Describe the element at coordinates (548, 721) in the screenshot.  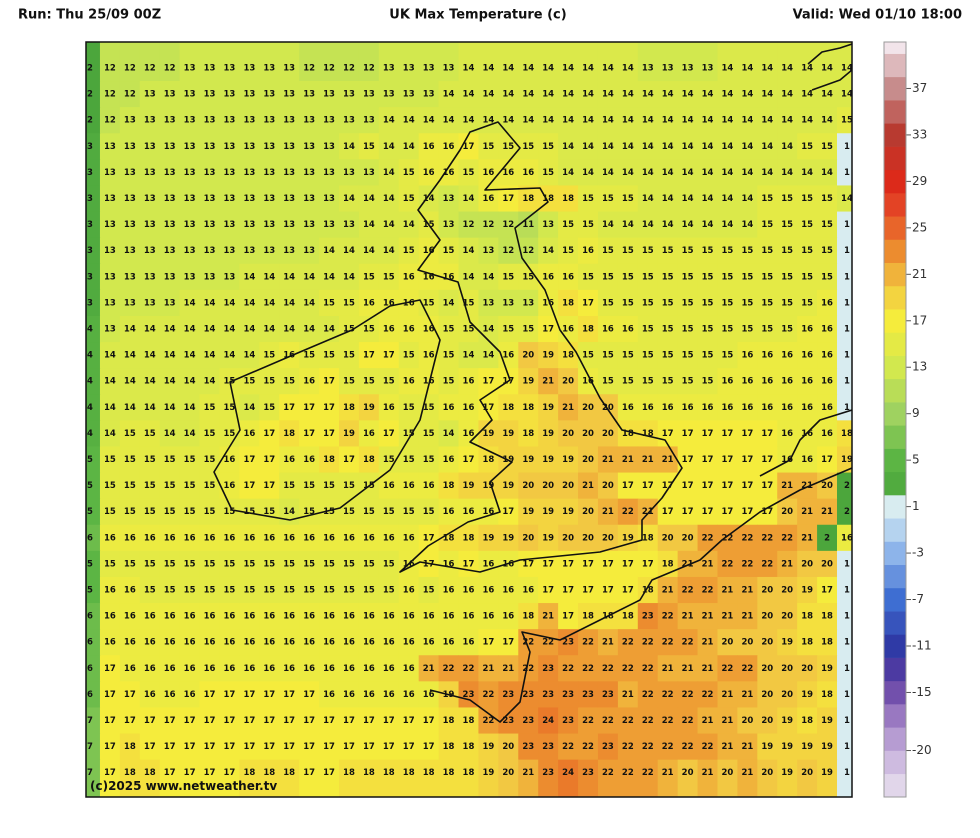
I see `temperature-value: 24` at that location.